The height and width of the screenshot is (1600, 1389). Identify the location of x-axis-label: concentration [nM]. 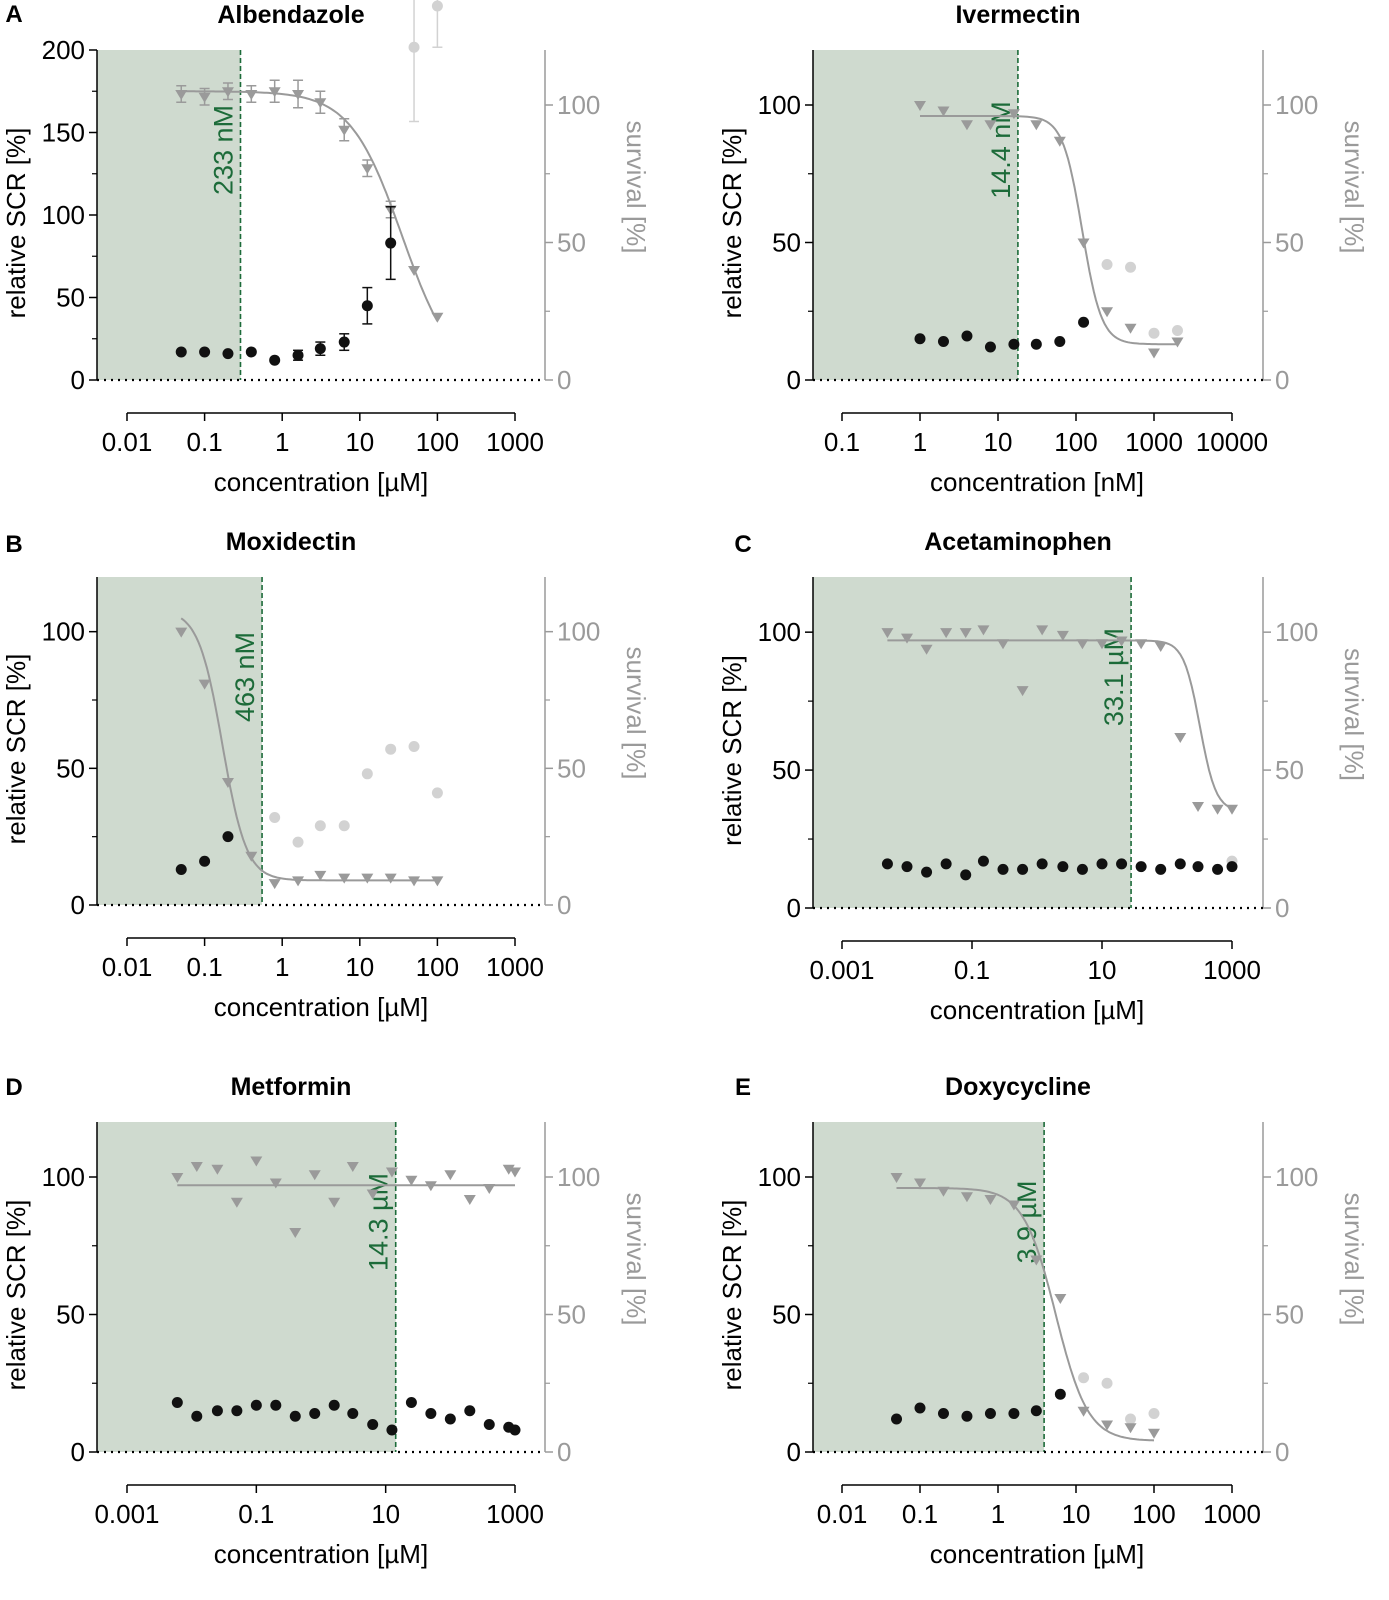
(1037, 482).